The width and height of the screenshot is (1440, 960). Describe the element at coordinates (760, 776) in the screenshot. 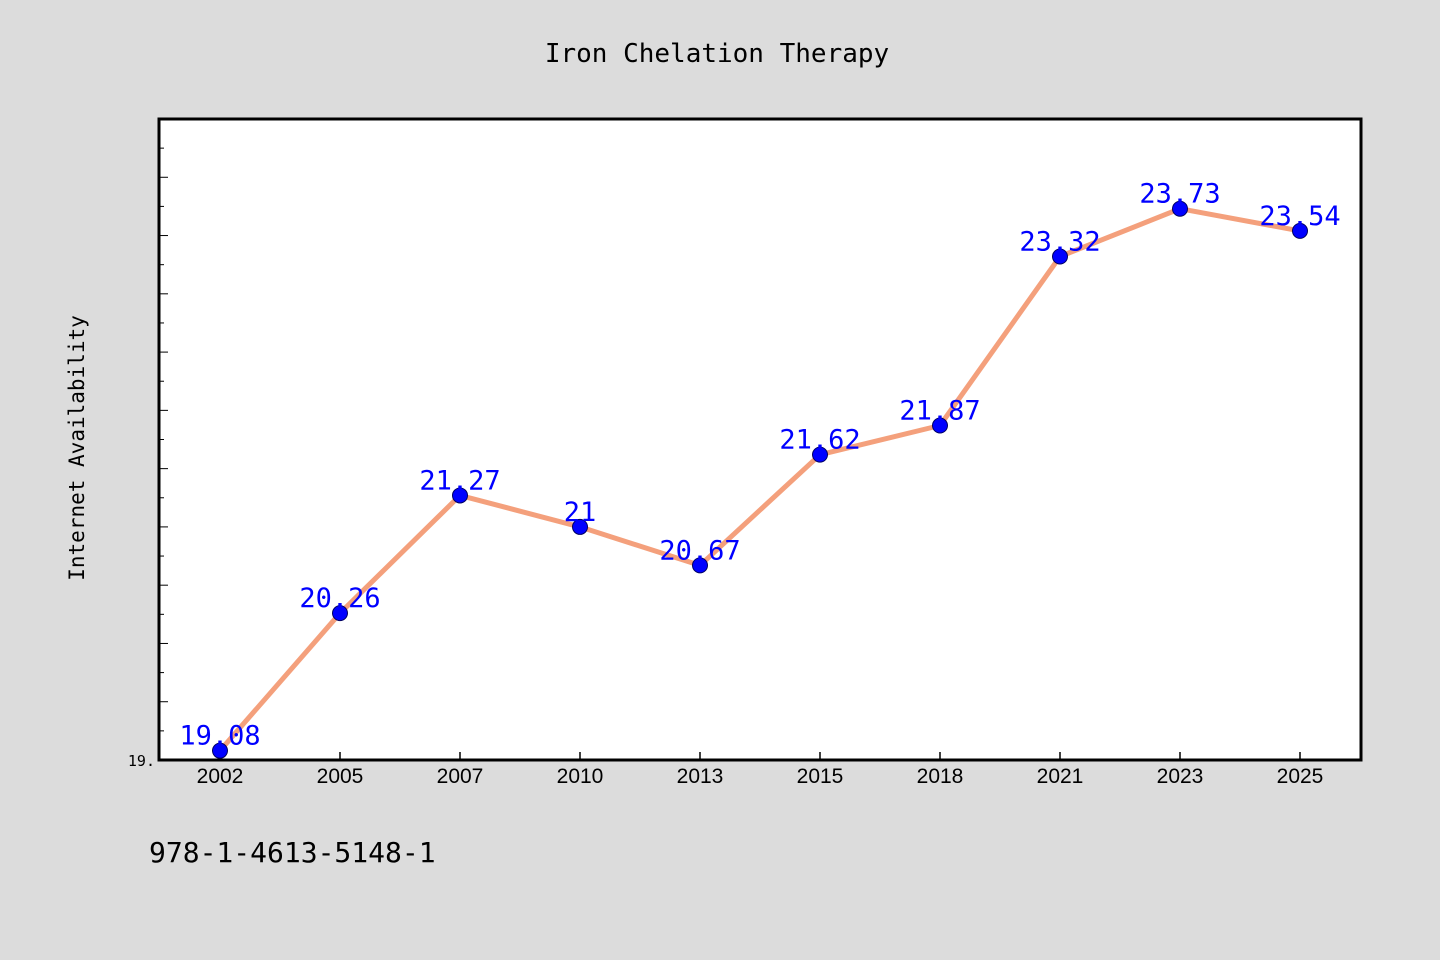

I see `x-axis-tick-labels: 2002 2005 2007 2010 2013 2015 2018 2021 2023 2025` at that location.